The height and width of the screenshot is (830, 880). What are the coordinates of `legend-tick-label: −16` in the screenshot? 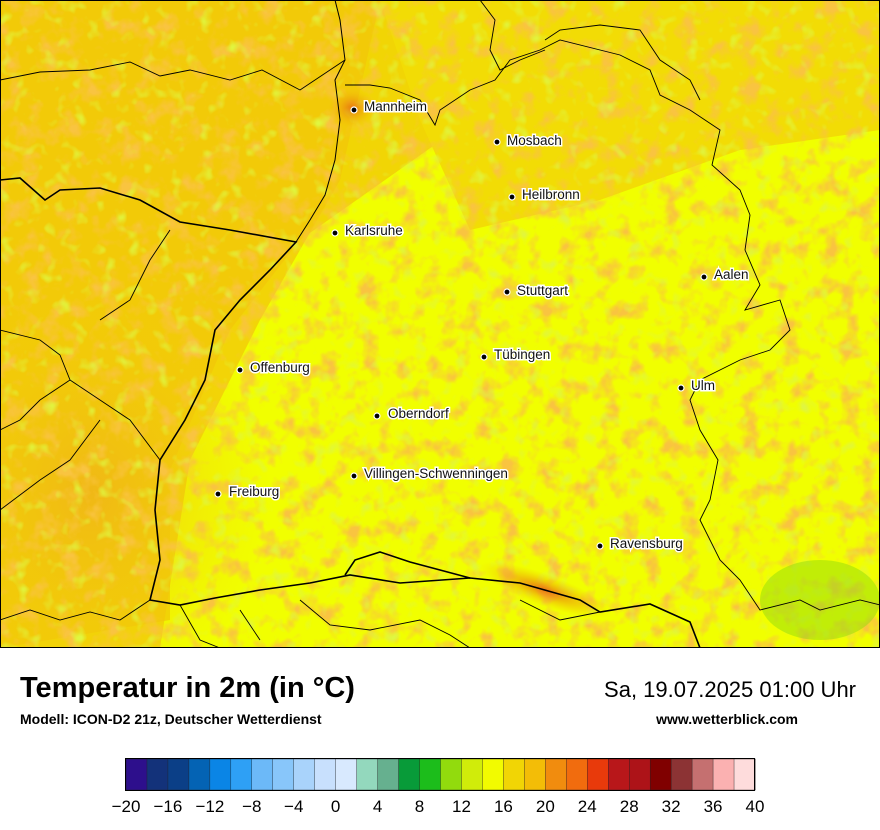 It's located at (168, 806).